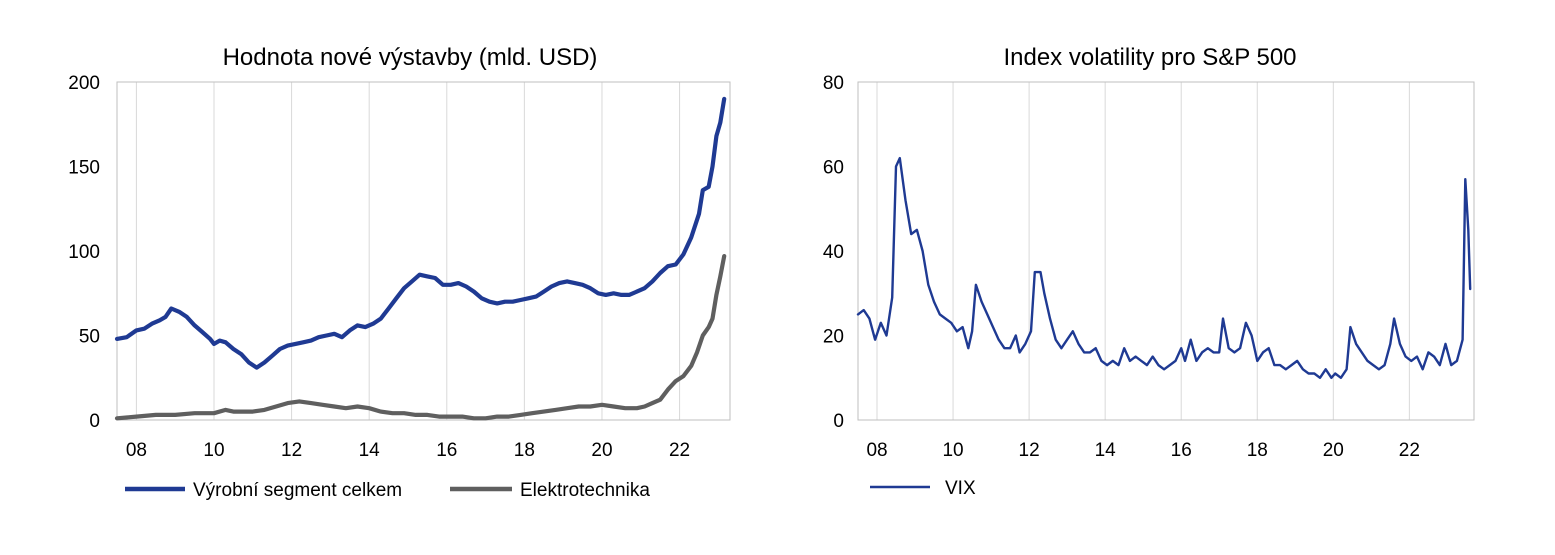 Image resolution: width=1555 pixels, height=555 pixels. Describe the element at coordinates (84, 83) in the screenshot. I see `y-tick-label: 200` at that location.